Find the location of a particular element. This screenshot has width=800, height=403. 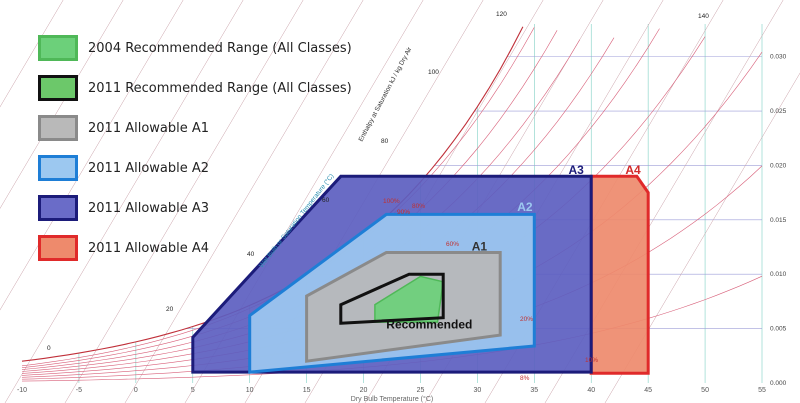

rh-label: 60% is located at coordinates (452, 244).